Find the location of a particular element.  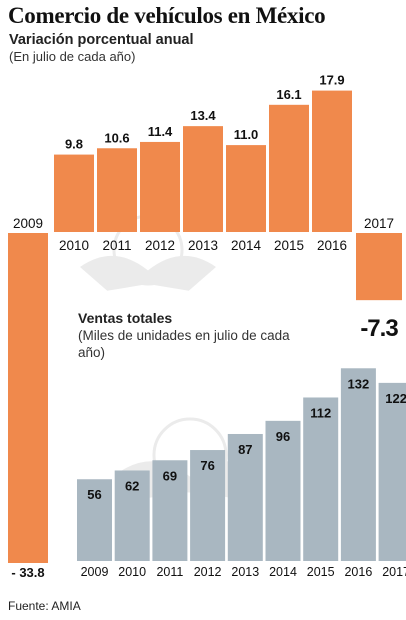

variation-bar-2014: 11.0 2014 is located at coordinates (246, 190).